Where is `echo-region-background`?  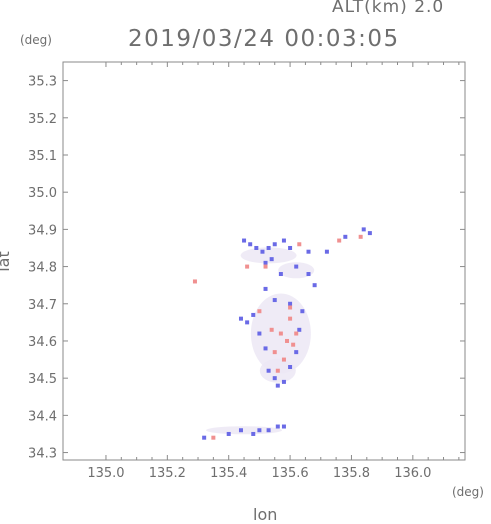
echo-region-background is located at coordinates (260, 340).